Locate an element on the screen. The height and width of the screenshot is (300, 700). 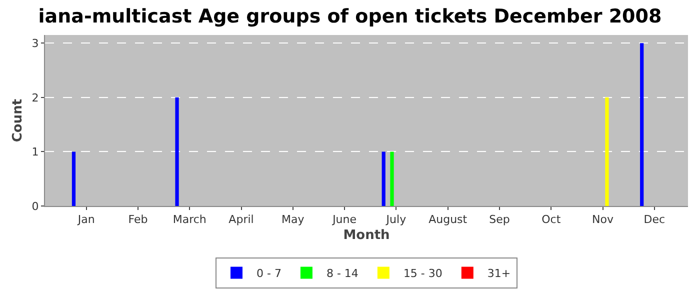
y-tick-label: 0 is located at coordinates (35, 206).